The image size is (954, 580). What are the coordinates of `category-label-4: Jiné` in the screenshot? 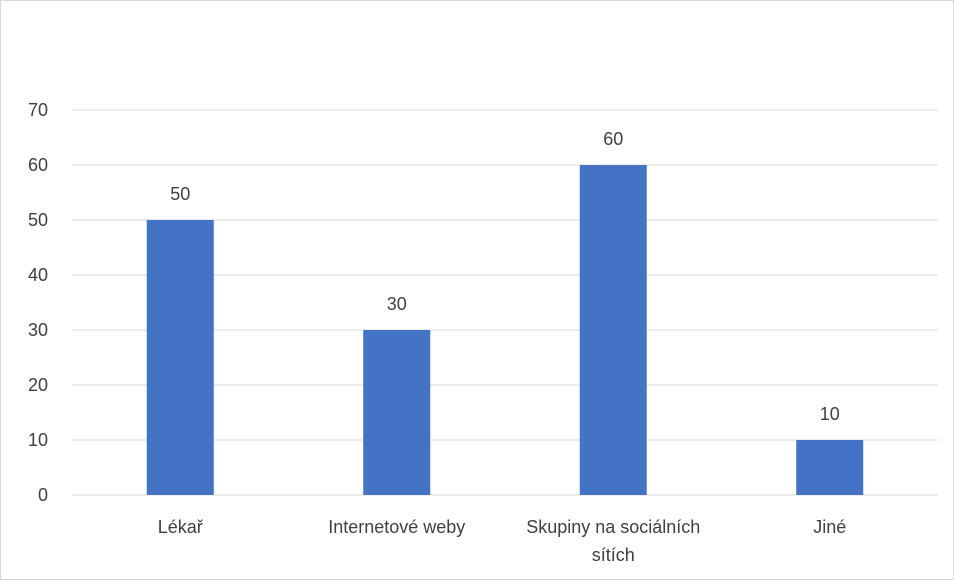 It's located at (829, 527).